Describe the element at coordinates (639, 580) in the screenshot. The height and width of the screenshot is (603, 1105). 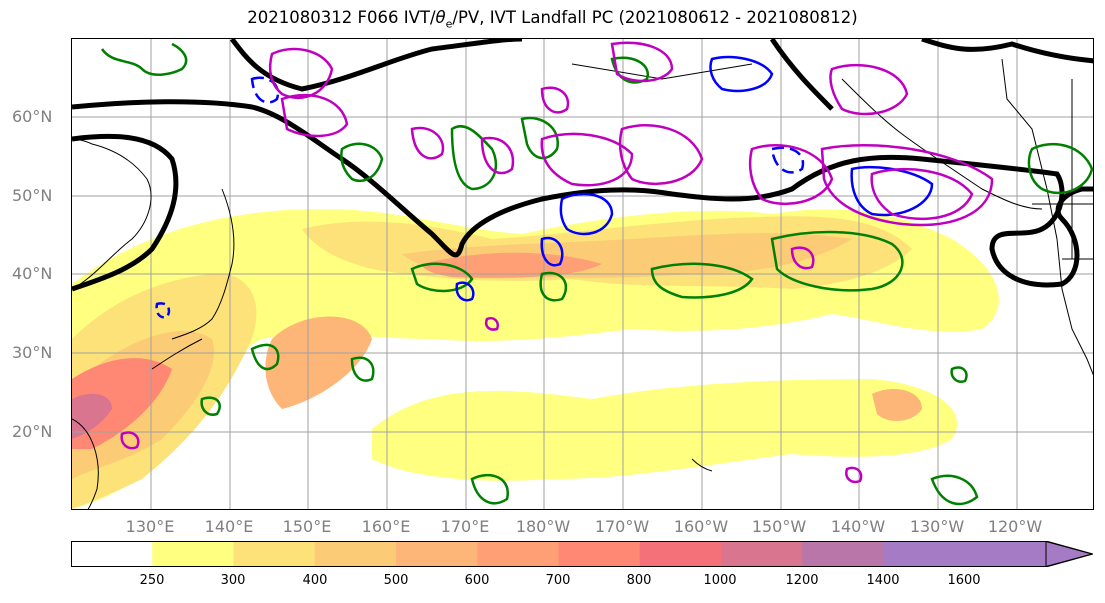
I see `colorbar-tick-label: 800` at that location.